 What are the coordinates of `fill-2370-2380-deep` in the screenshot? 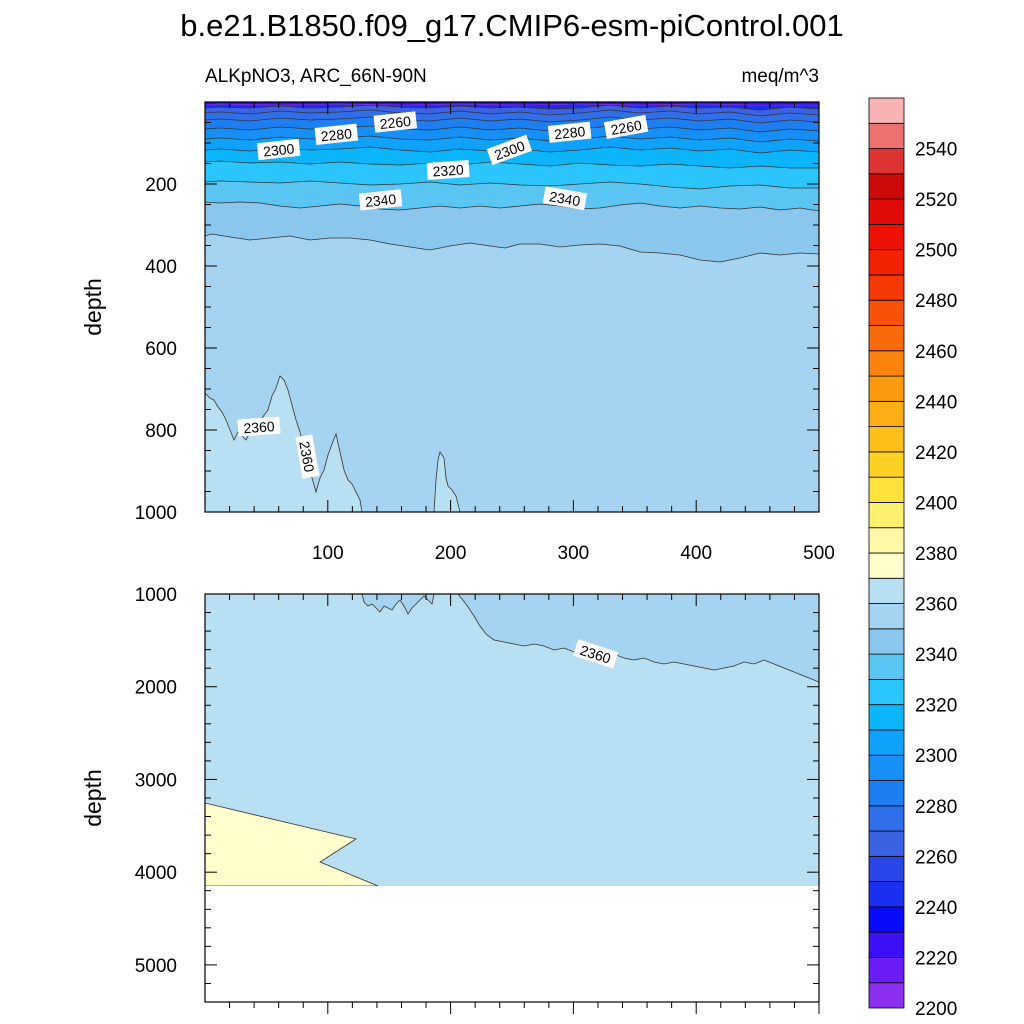 It's located at (292, 844).